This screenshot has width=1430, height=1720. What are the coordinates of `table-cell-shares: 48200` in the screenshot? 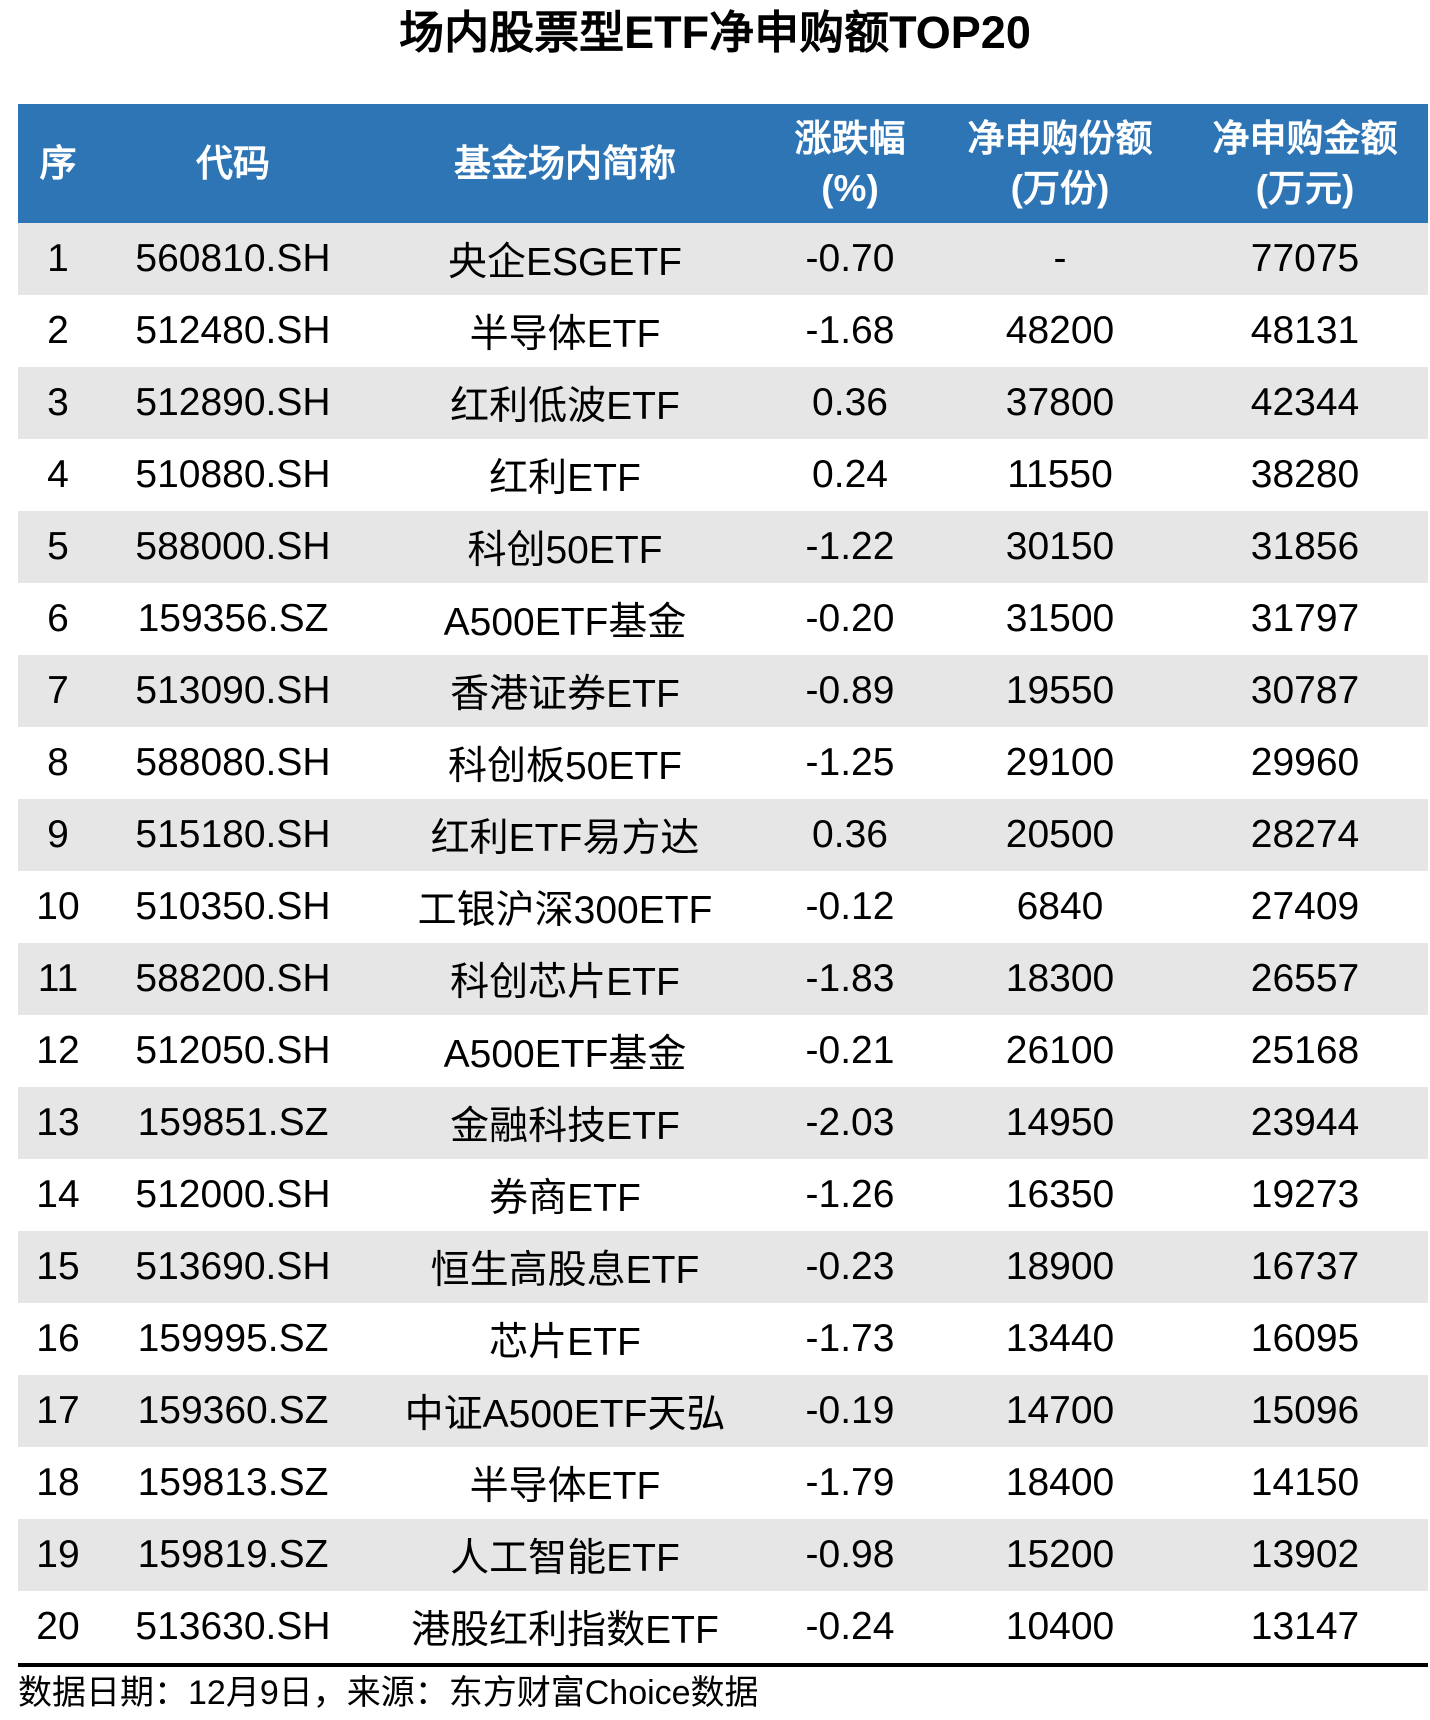 It's located at (1060, 330).